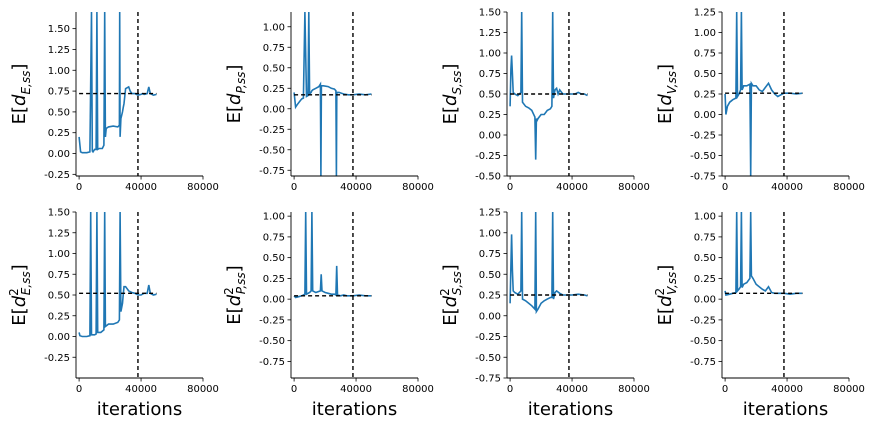 The height and width of the screenshot is (424, 871). What do you see at coordinates (490, 136) in the screenshot?
I see `panel-1-s-ytick-label-2: 0.00` at bounding box center [490, 136].